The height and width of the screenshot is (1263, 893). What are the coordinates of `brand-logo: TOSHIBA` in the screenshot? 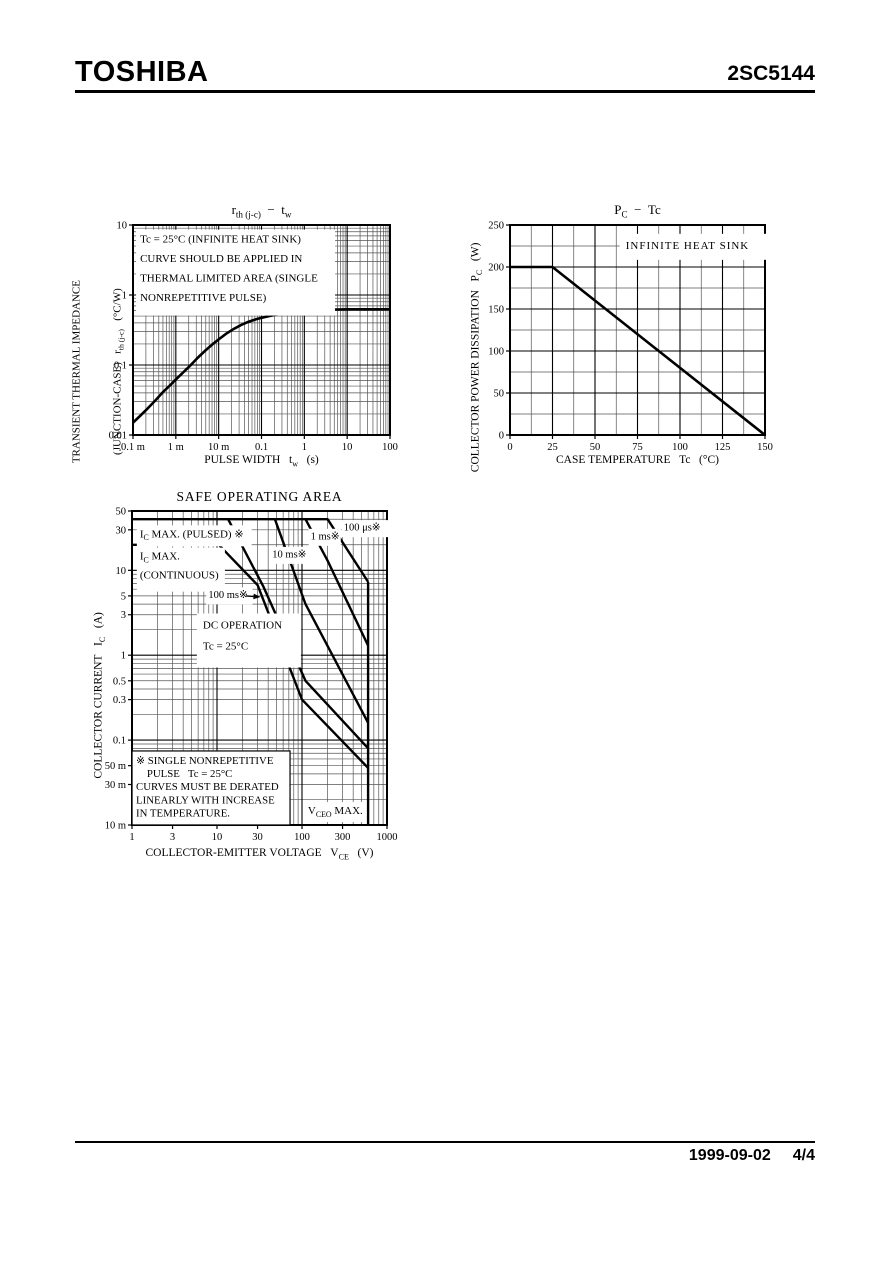 It's located at (142, 72).